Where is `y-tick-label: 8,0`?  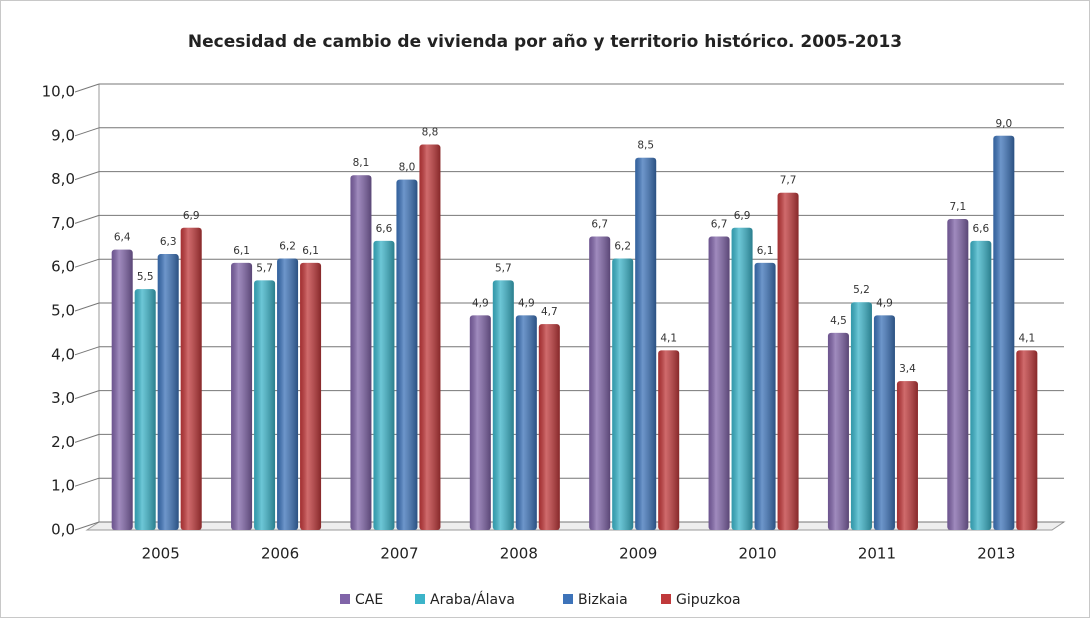 y-tick-label: 8,0 is located at coordinates (63, 179).